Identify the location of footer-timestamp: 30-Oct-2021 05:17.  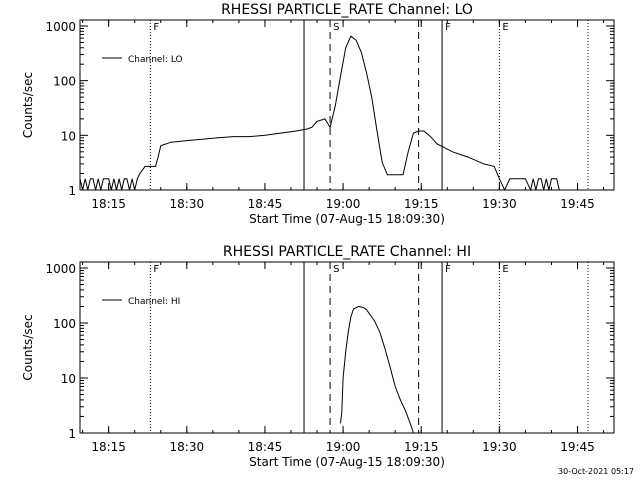
(596, 471).